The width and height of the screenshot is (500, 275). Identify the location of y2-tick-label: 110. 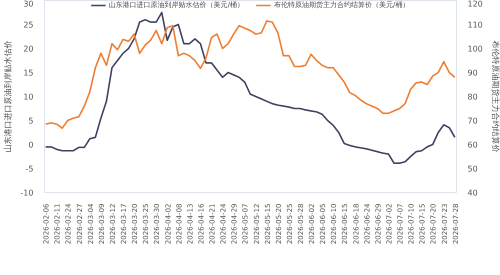
(475, 25).